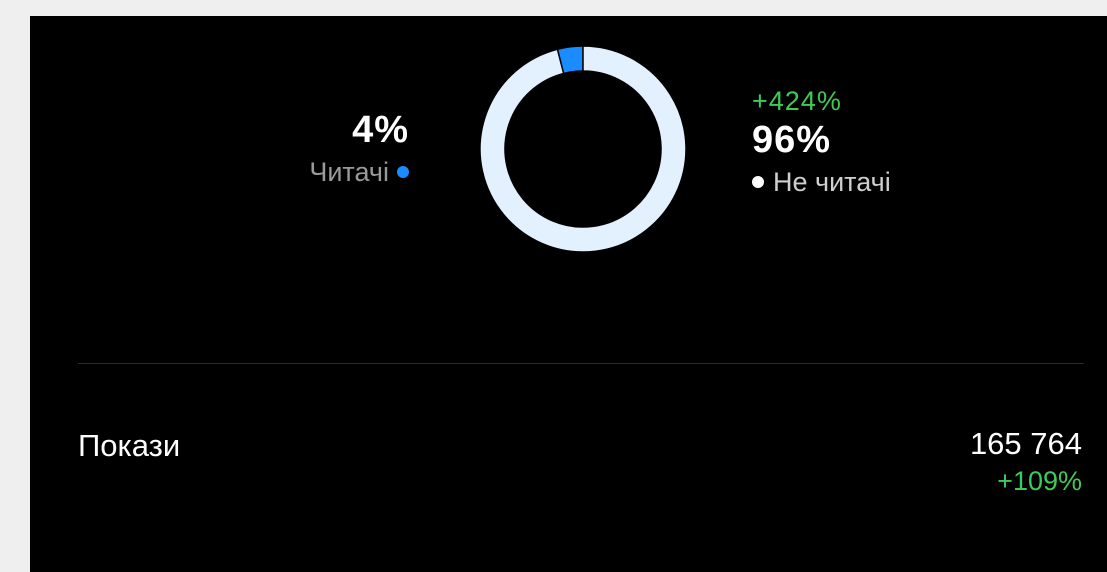 Image resolution: width=1107 pixels, height=572 pixels. What do you see at coordinates (581, 363) in the screenshot?
I see `section-divider` at bounding box center [581, 363].